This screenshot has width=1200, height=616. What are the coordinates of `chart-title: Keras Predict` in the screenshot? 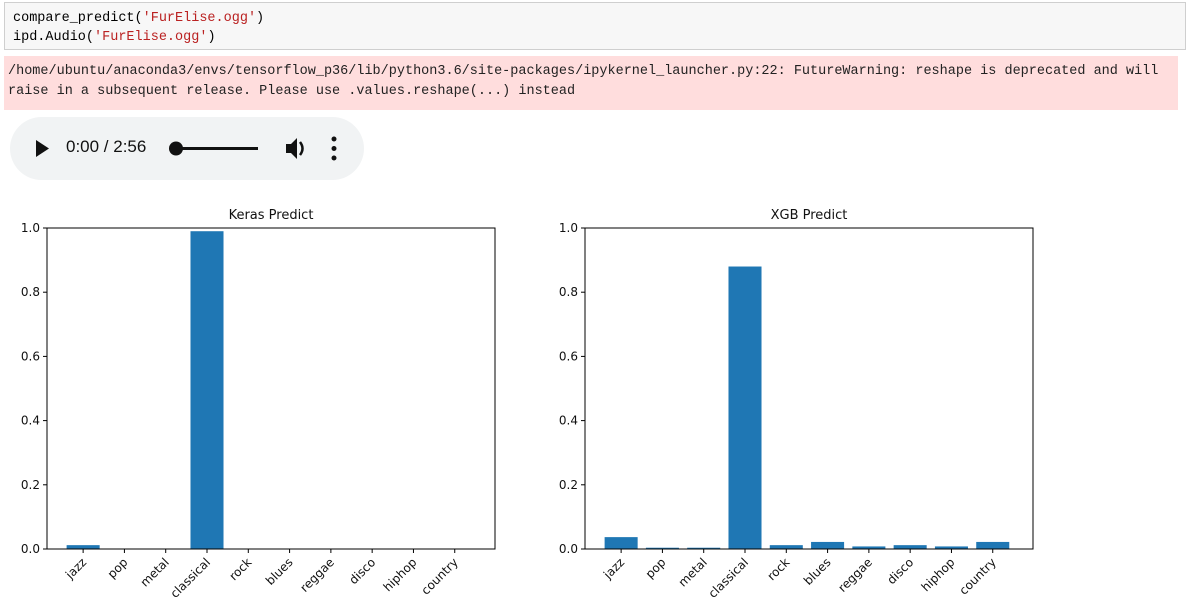 It's located at (271, 215).